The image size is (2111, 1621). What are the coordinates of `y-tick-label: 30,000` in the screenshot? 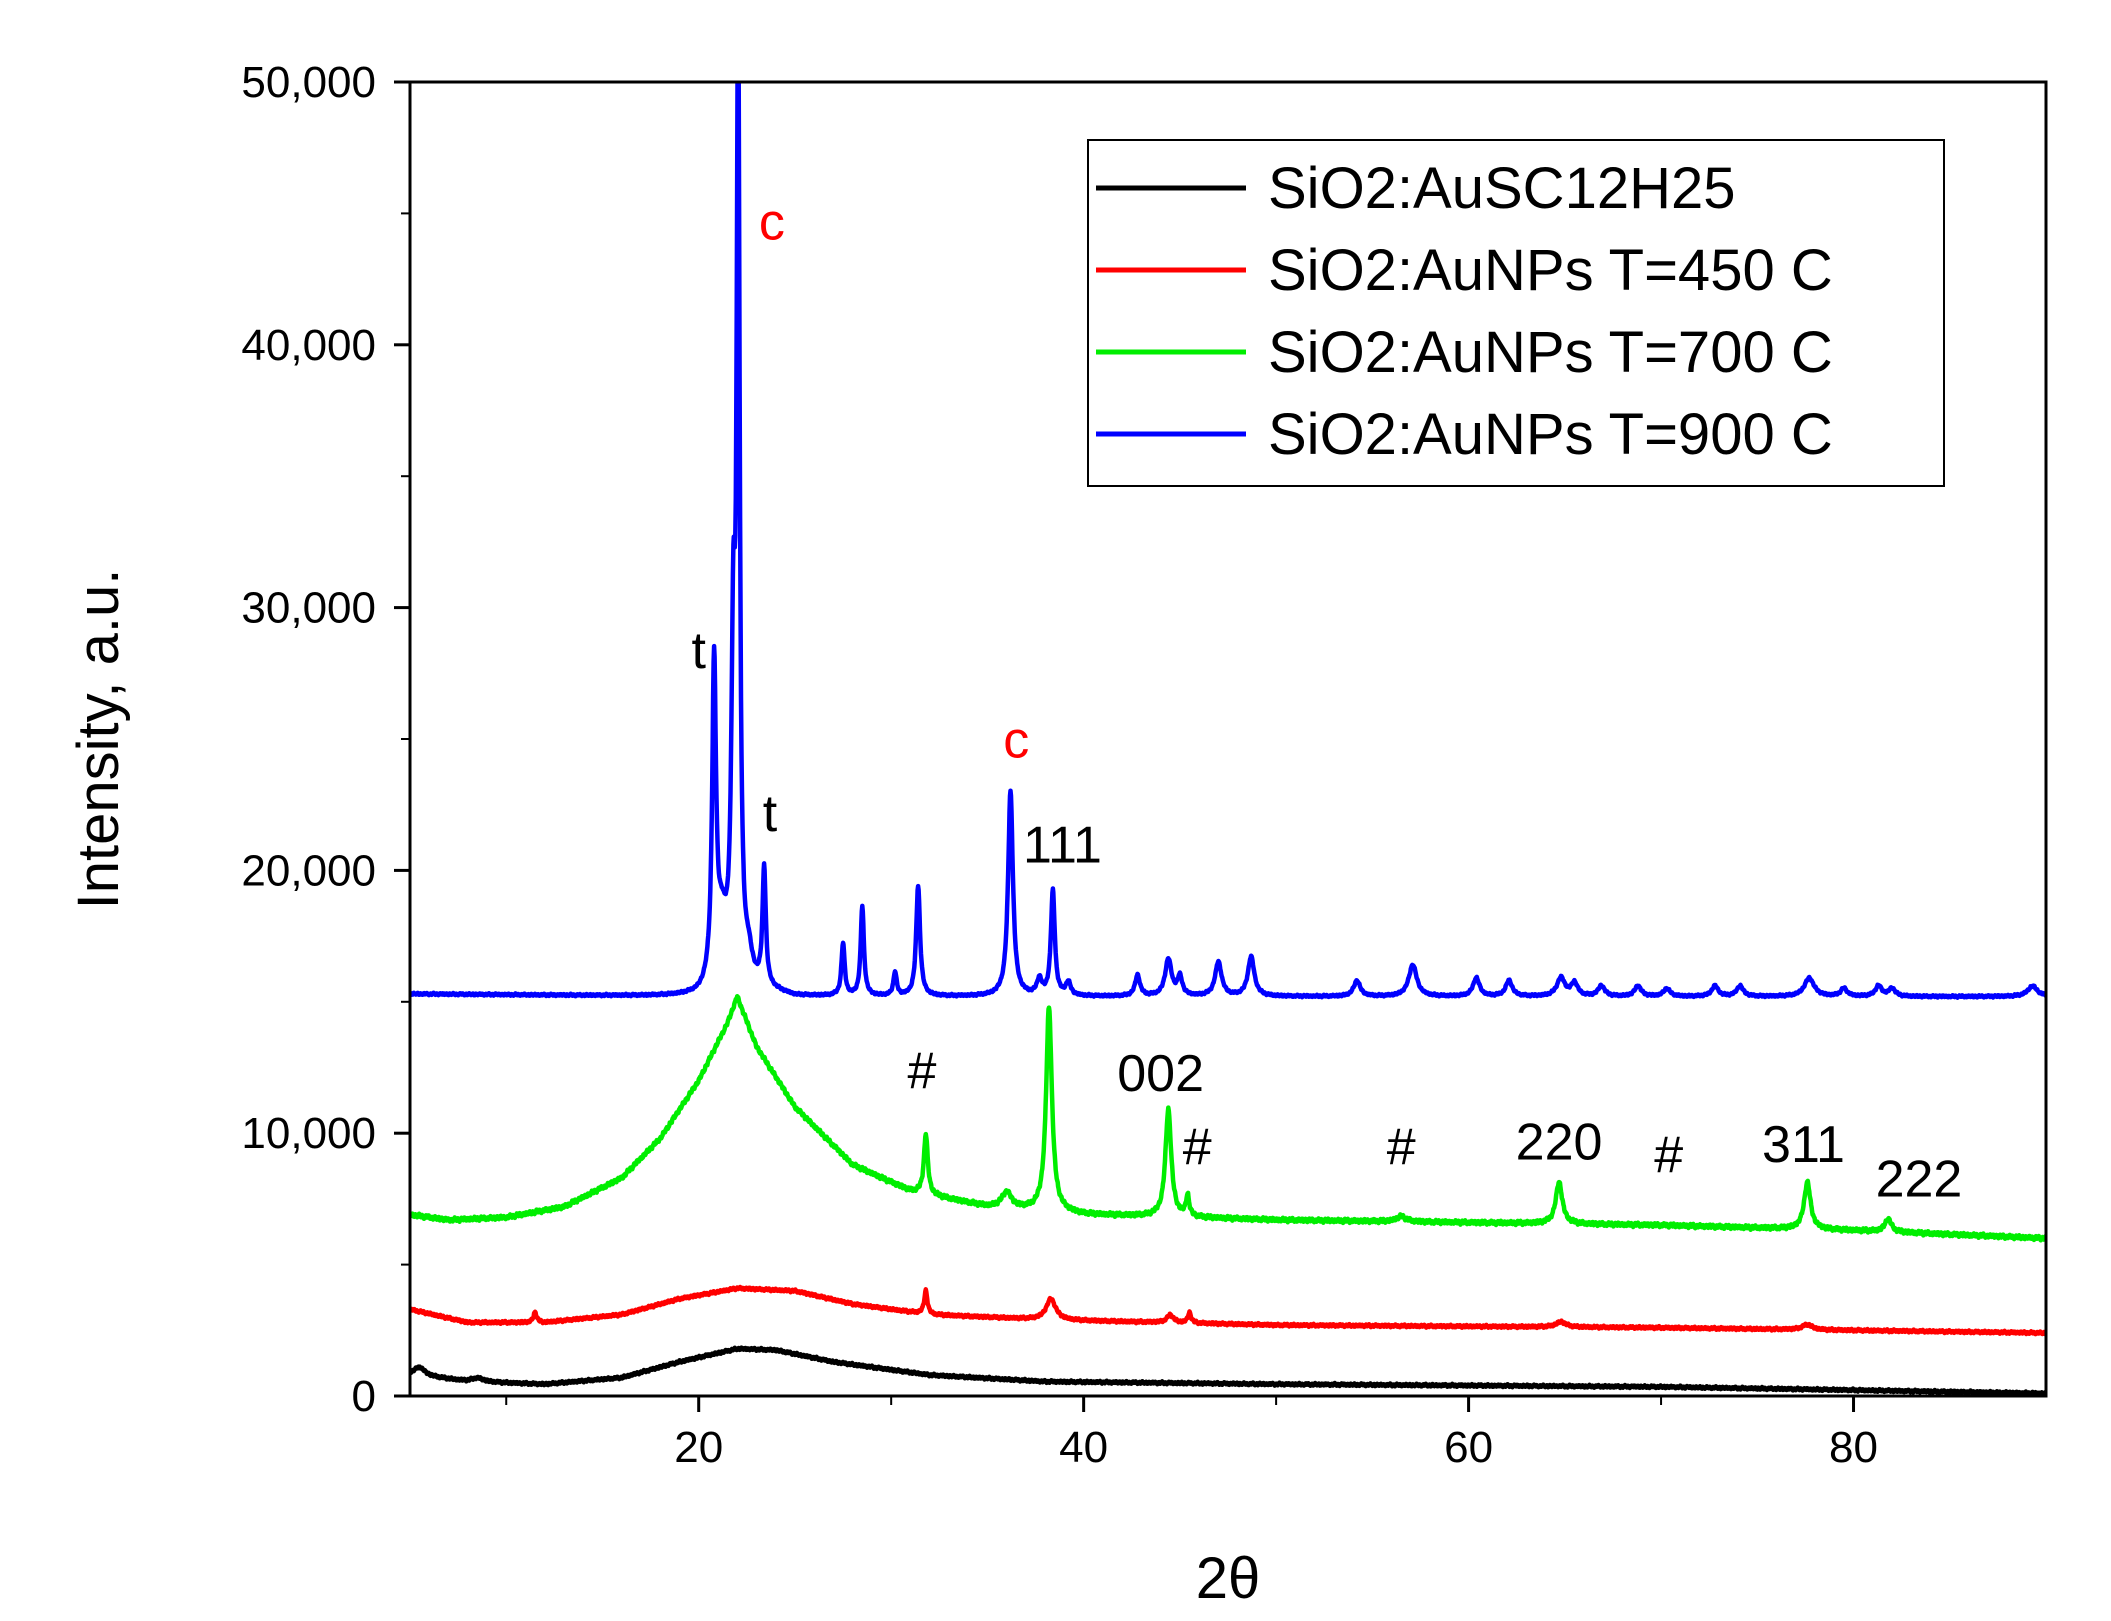 It's located at (308, 608).